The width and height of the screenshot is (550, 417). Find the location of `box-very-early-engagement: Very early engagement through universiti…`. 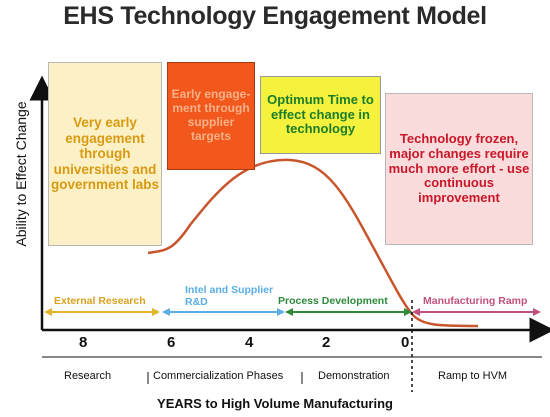

box-very-early-engagement: Very early engagement through universiti… is located at coordinates (105, 154).